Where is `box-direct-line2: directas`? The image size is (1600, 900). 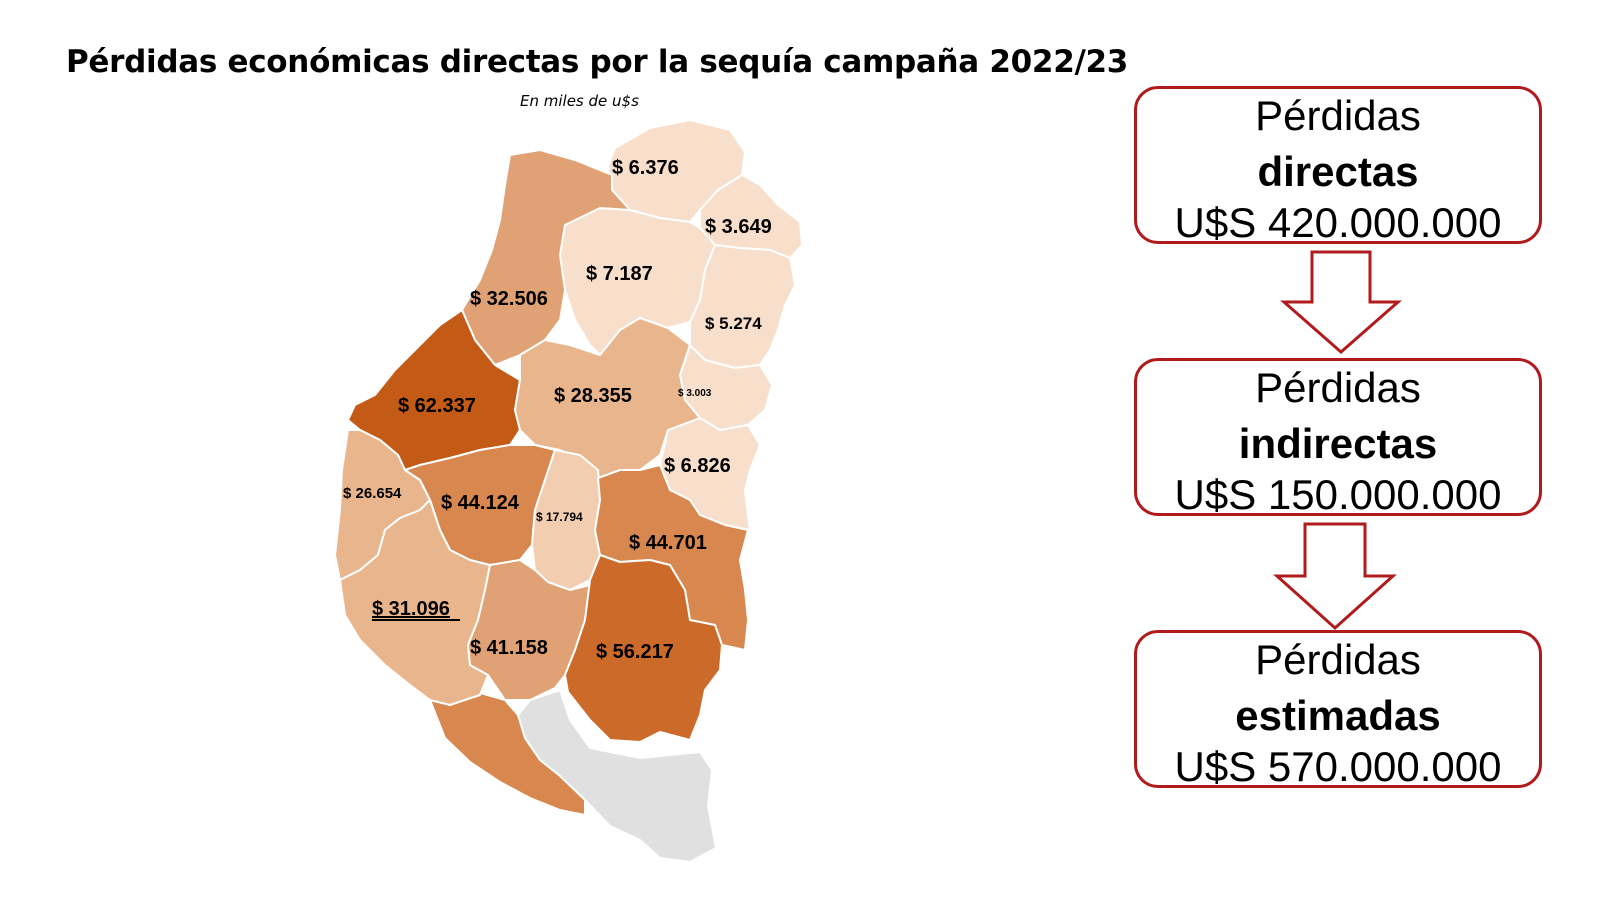 box-direct-line2: directas is located at coordinates (1338, 171).